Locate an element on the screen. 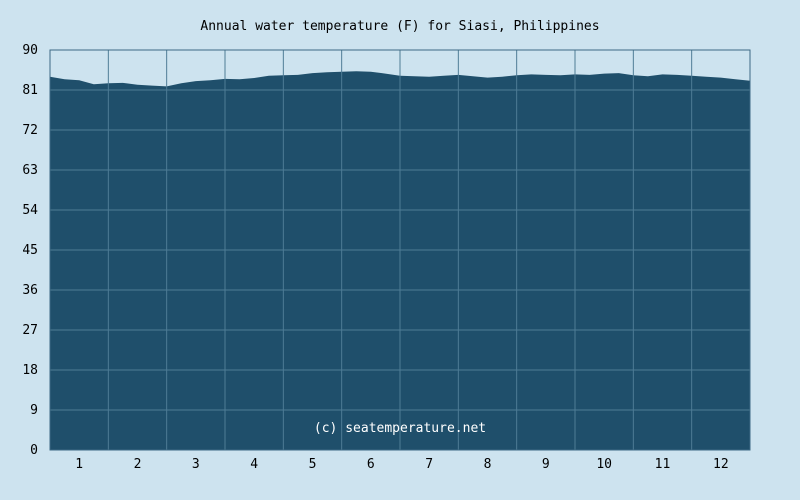  x-tick-label: 2 is located at coordinates (138, 464).